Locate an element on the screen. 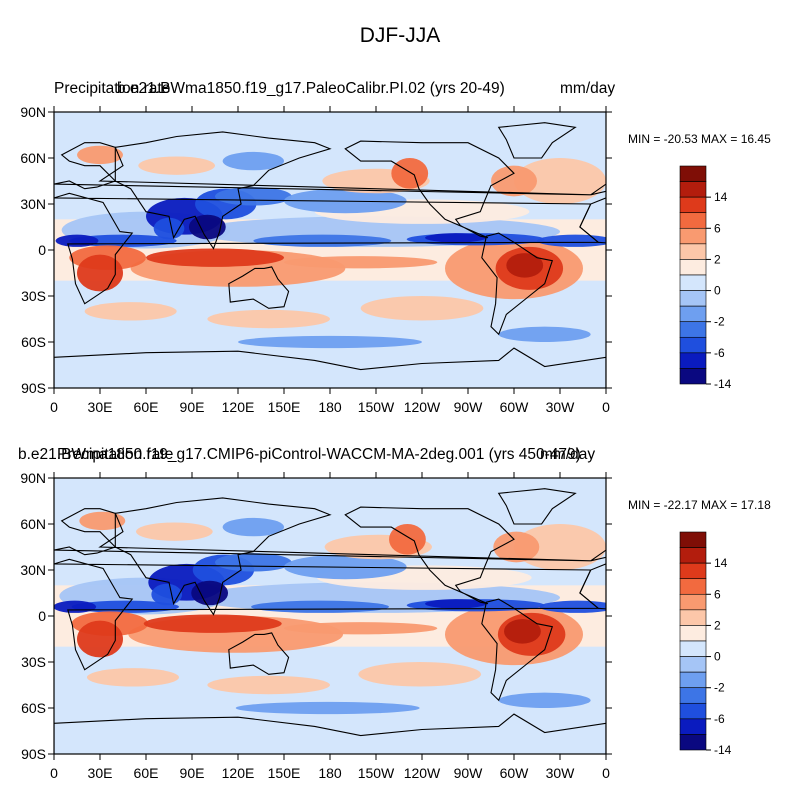 The height and width of the screenshot is (804, 800). panel-2-lat-label: 90S is located at coordinates (33, 754).